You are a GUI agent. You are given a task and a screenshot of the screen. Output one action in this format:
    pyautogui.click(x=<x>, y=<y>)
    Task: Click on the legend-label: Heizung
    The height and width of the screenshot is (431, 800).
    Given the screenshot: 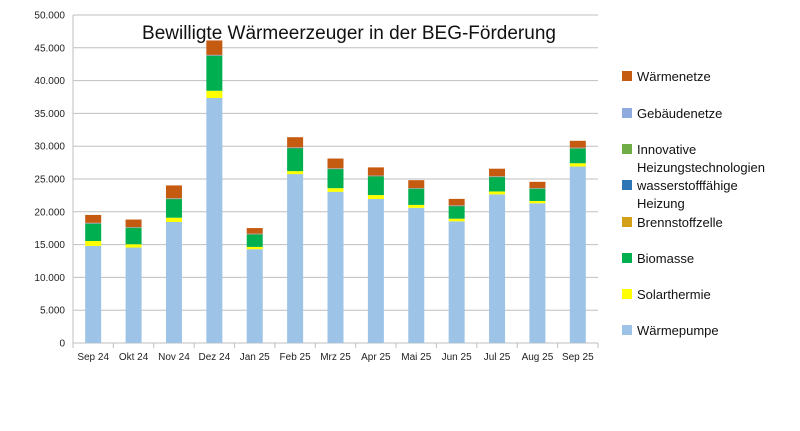 What is the action you would take?
    pyautogui.click(x=661, y=203)
    